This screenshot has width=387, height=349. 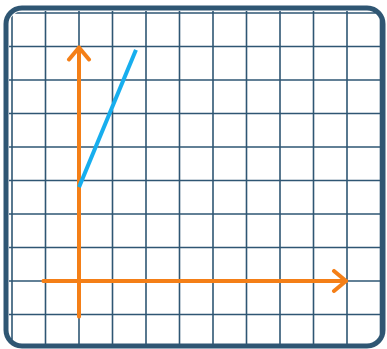 I want to click on y-axis-arrowhead, so click(x=79, y=53).